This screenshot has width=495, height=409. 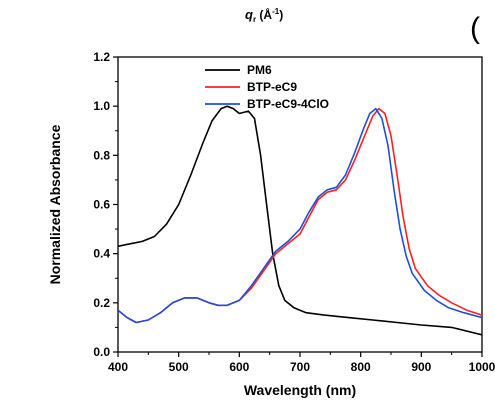 What do you see at coordinates (254, 19) in the screenshot?
I see `header-axis-subscript: r` at bounding box center [254, 19].